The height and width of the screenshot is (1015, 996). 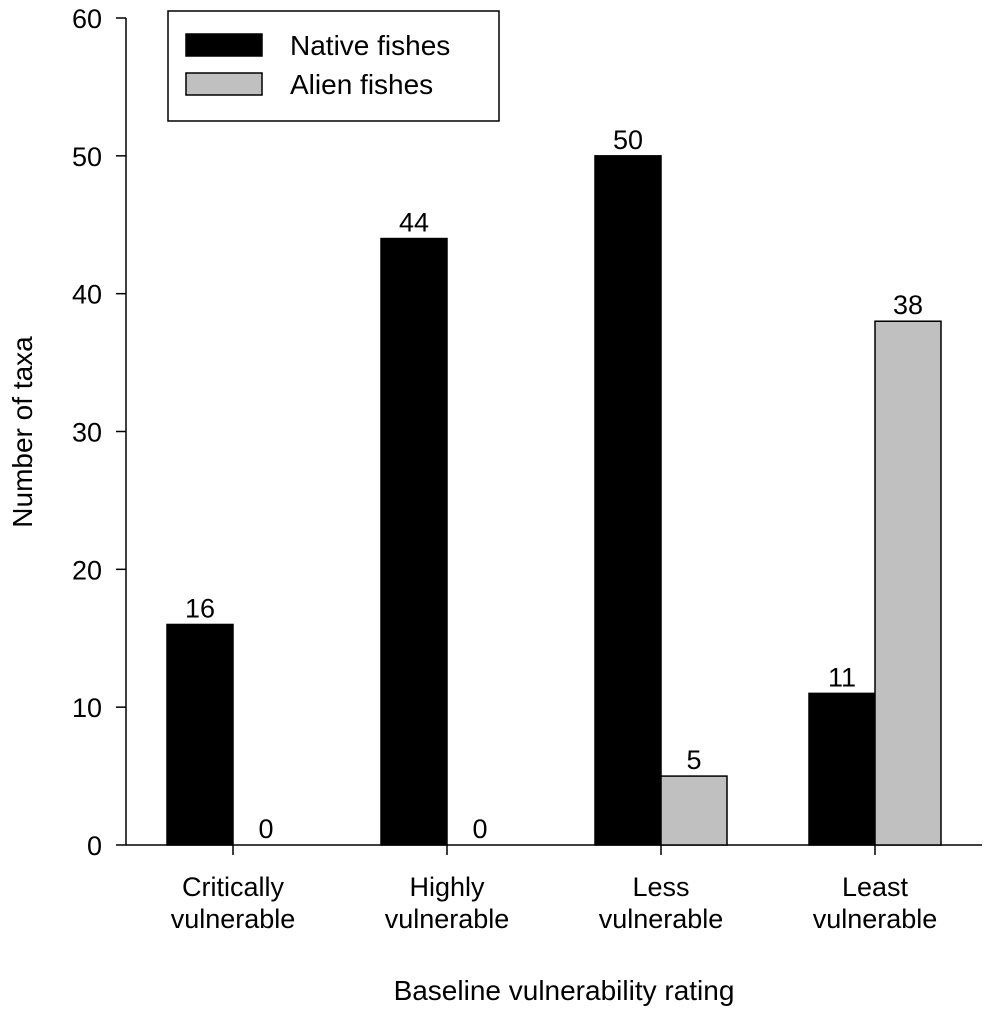 I want to click on legend-label-native: Native fishes, so click(x=370, y=45).